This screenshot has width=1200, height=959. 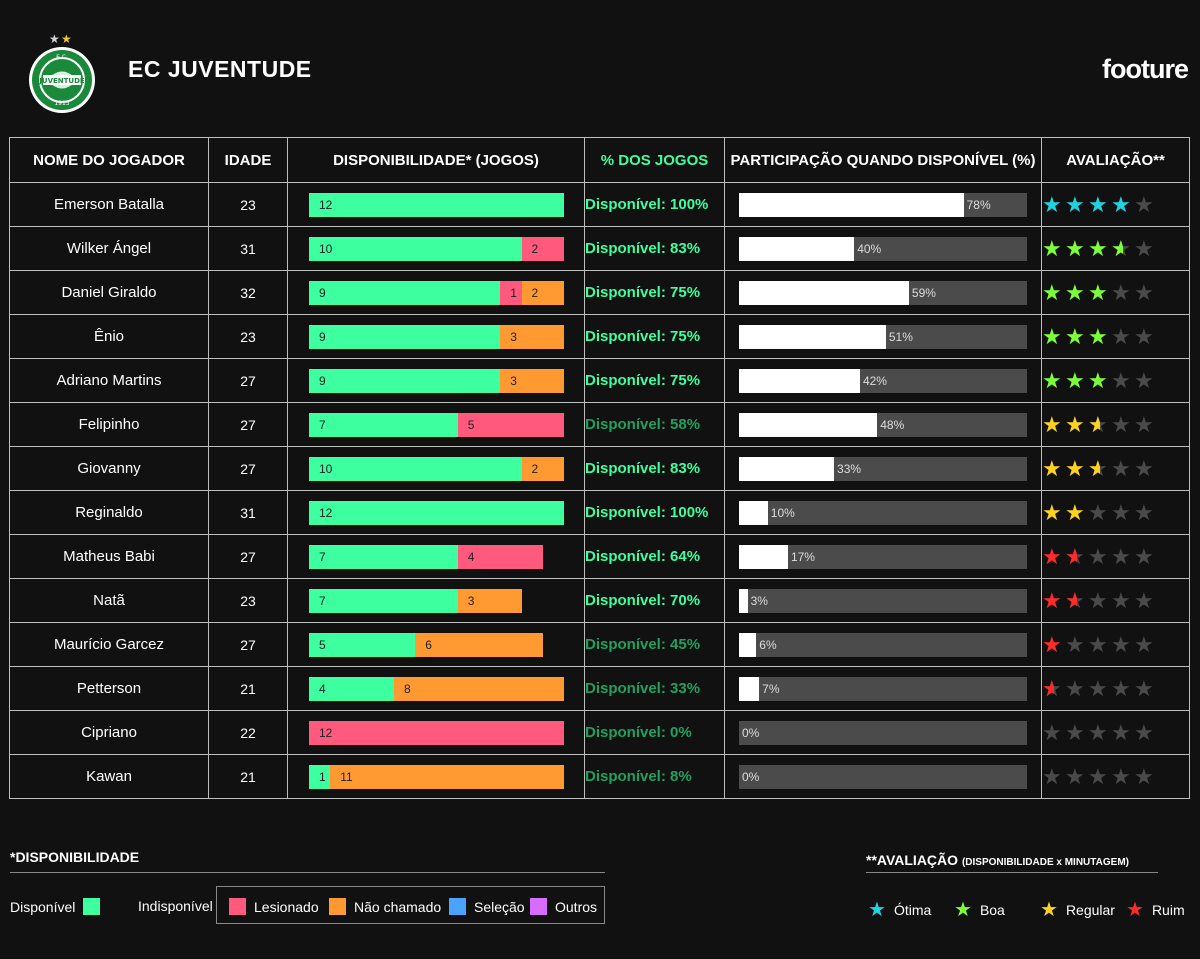 I want to click on participation-track: 6%, so click(x=883, y=644).